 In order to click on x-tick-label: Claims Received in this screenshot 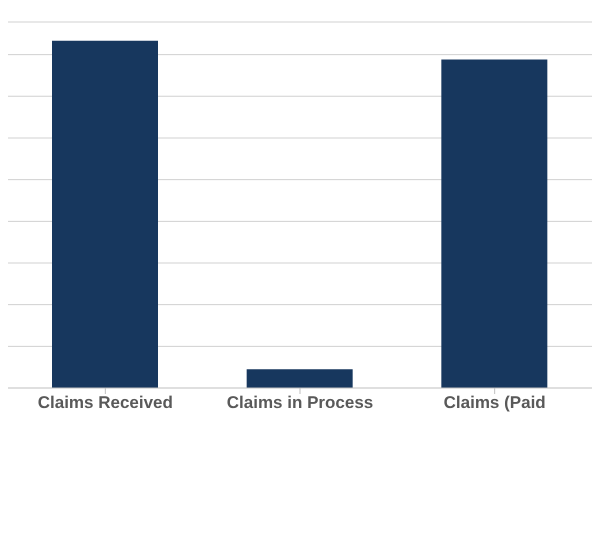, I will do `click(105, 402)`.